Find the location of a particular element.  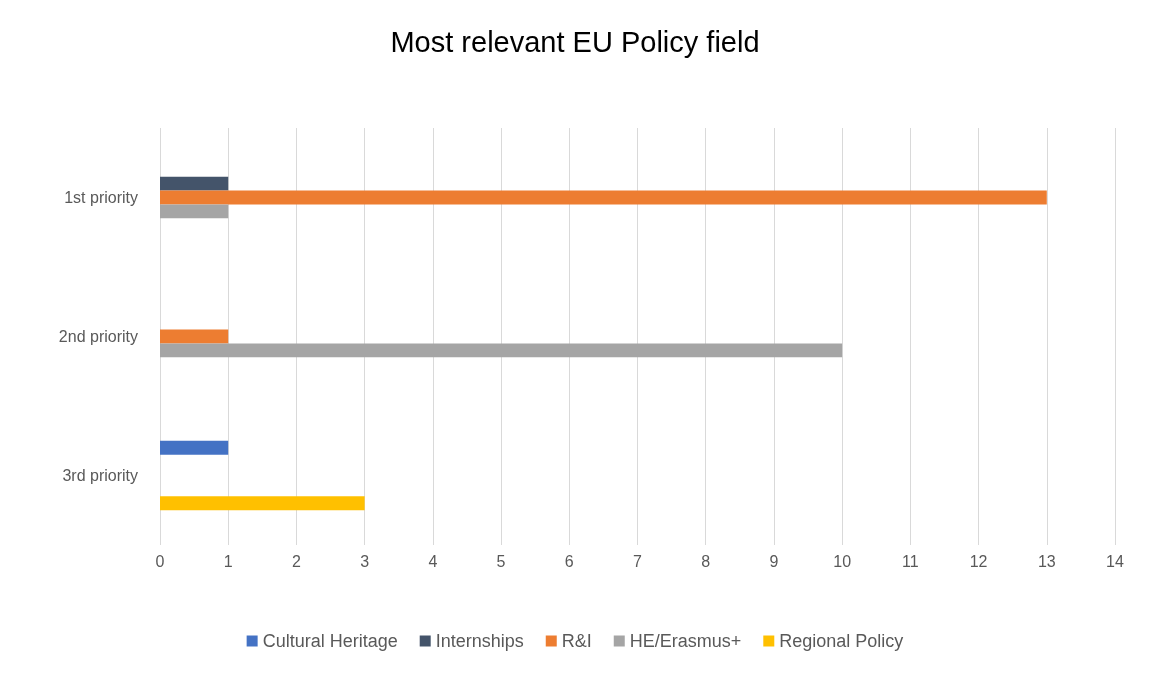

y-tick-label: 3rd priority is located at coordinates (100, 475).